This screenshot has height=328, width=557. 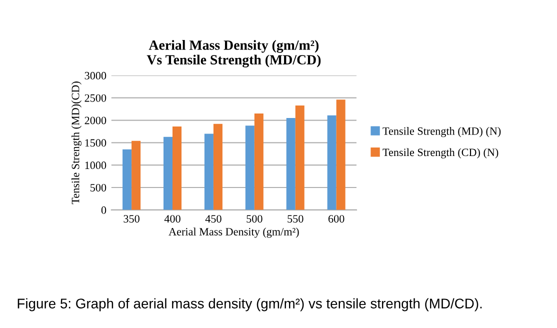 I want to click on x-tick-label: 550, so click(x=296, y=219).